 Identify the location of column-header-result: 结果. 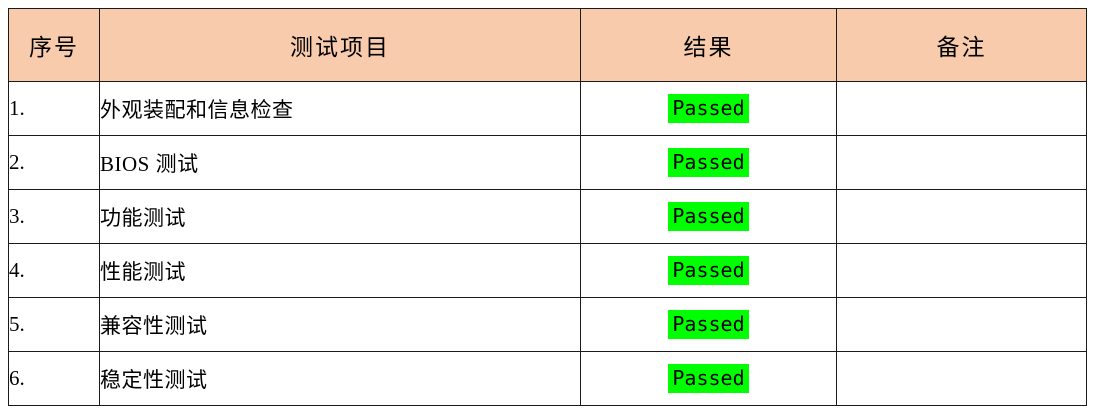
(708, 45).